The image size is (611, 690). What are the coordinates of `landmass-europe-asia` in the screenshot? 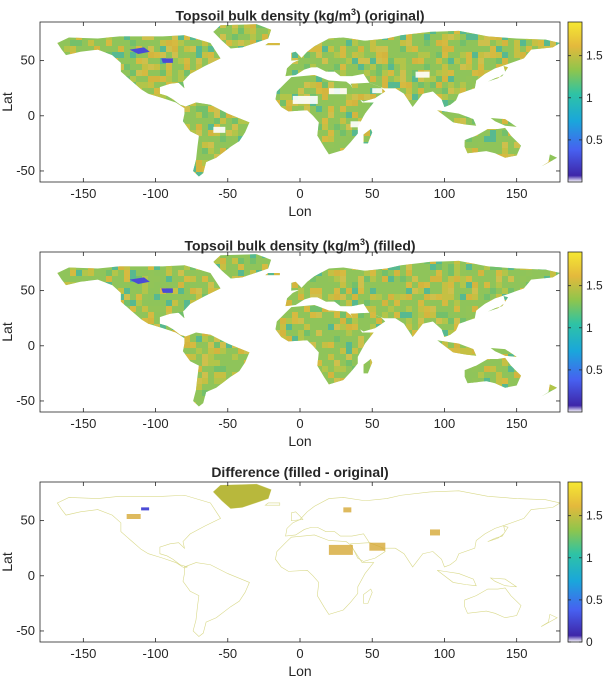 It's located at (422, 298).